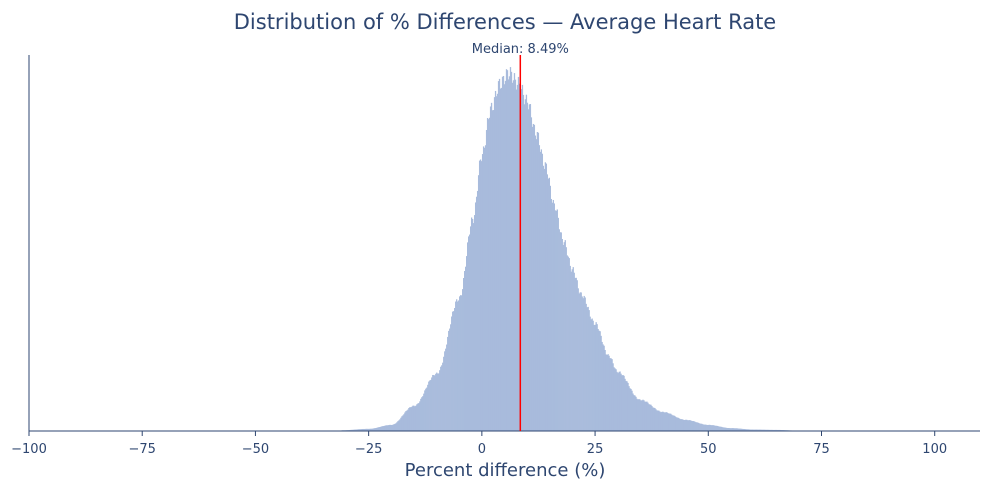  I want to click on median-label: Median: 8.49%, so click(520, 49).